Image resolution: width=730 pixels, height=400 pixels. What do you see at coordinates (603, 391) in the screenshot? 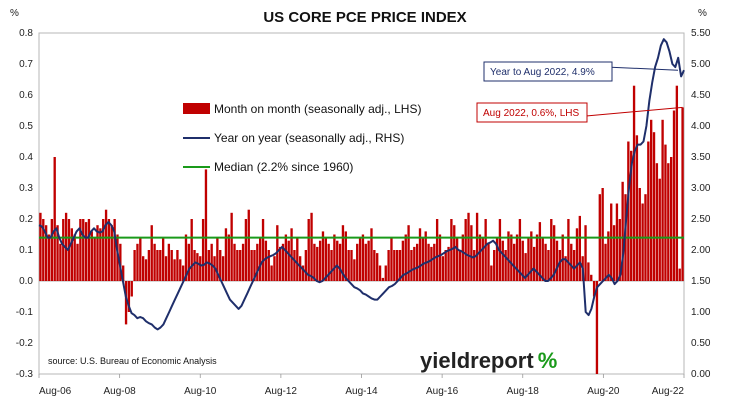
I see `x-tick-label: Aug-20` at bounding box center [603, 391].